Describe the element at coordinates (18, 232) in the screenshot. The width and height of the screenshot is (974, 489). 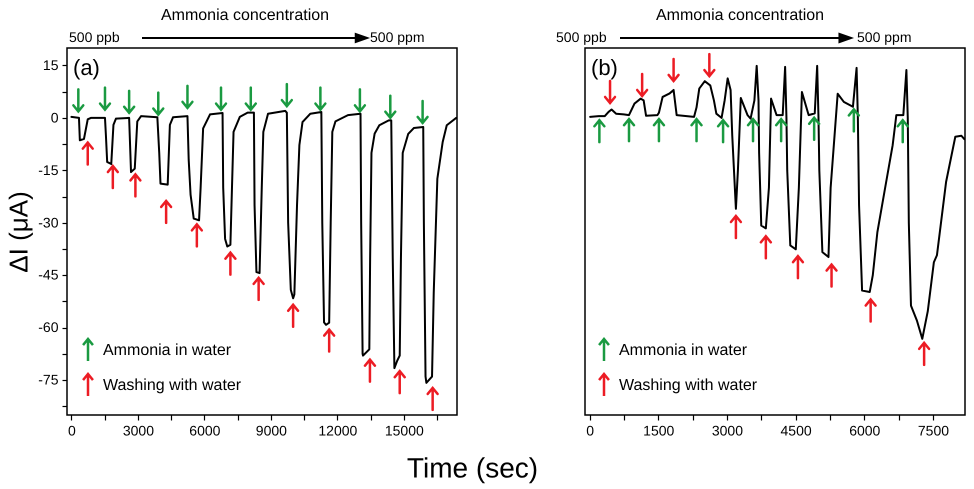
I see `y-axis-title: ΔI (μA)` at that location.